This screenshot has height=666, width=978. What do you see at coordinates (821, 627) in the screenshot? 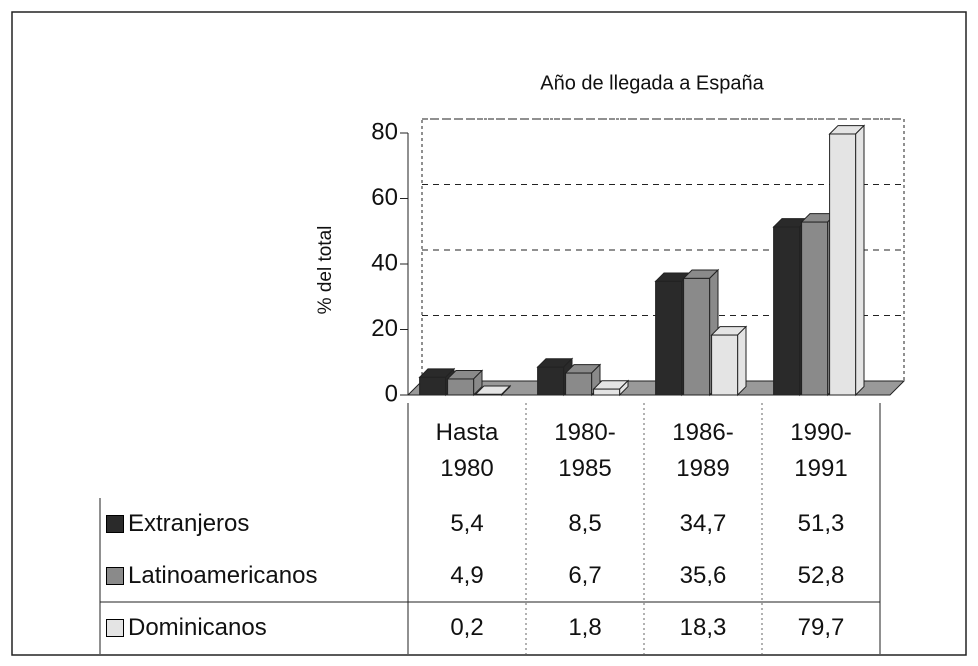
I see `table-value: 79,7` at bounding box center [821, 627].